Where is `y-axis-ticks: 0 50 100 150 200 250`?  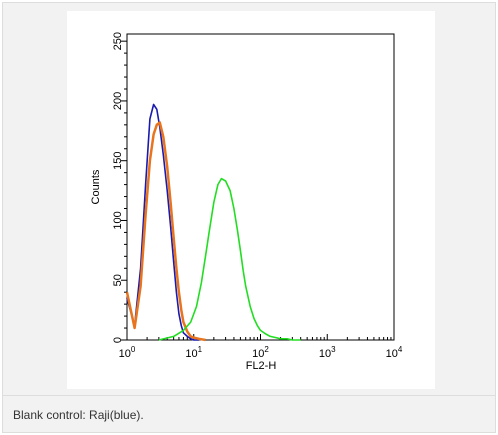
y-axis-ticks: 0 50 100 150 200 250 is located at coordinates (119, 187).